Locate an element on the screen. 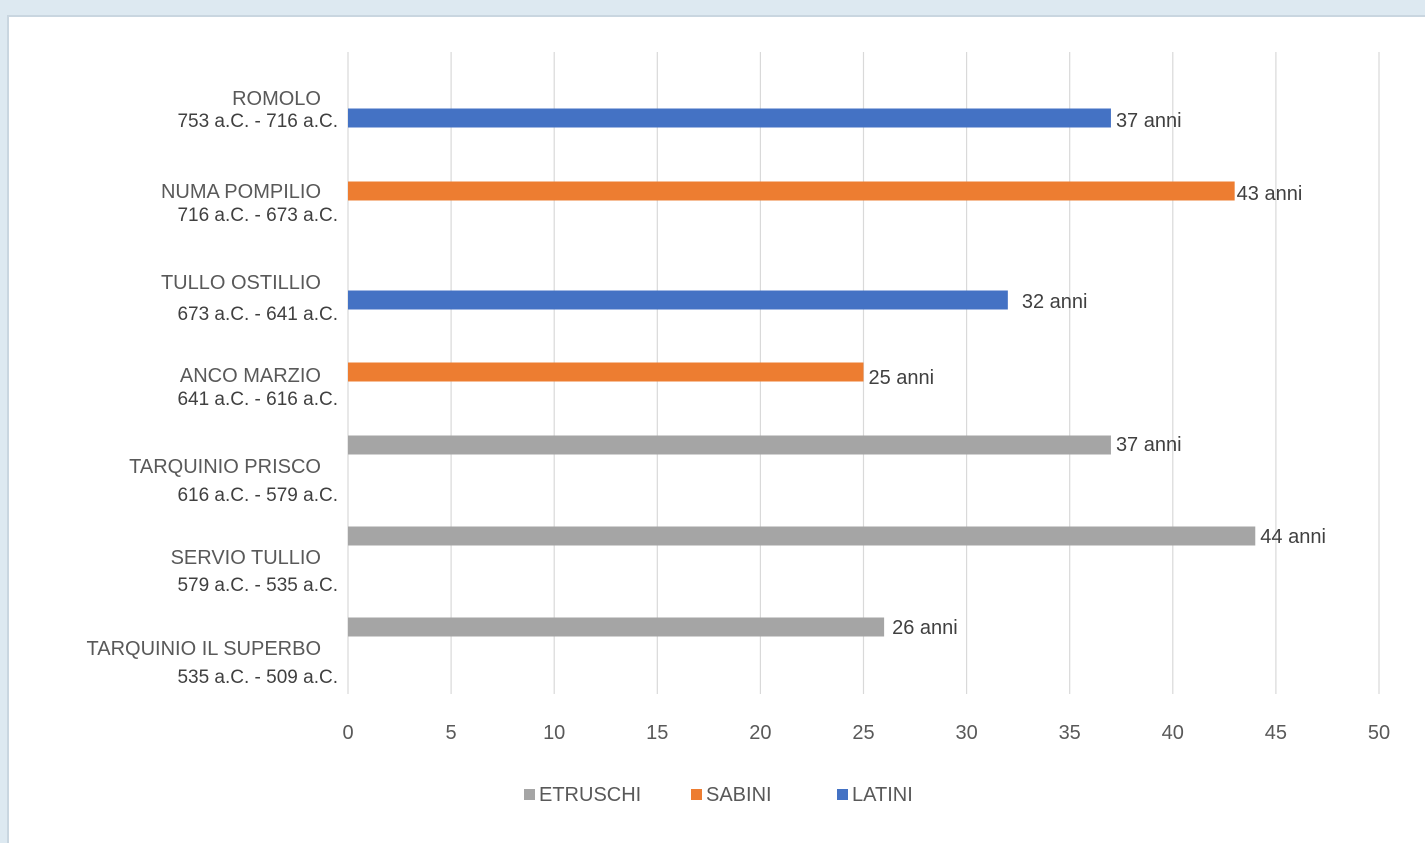 The height and width of the screenshot is (843, 1425). x-axis-ticks: 0 5 10 15 20 25 30 35 40 45 50 is located at coordinates (866, 733).